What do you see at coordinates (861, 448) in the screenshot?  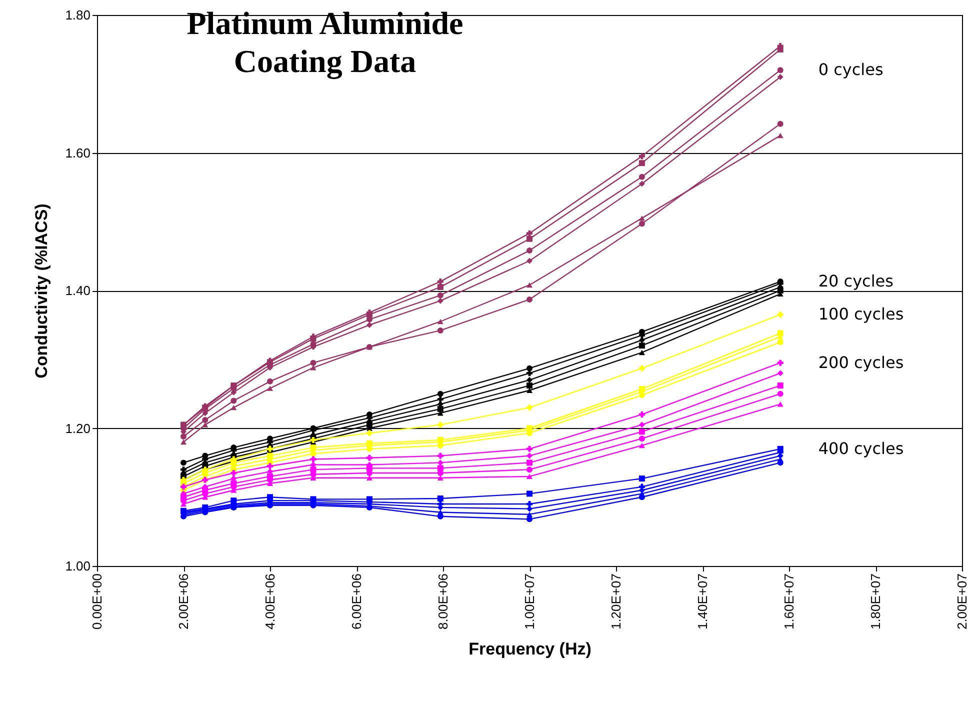 I see `text: 400 cycles` at bounding box center [861, 448].